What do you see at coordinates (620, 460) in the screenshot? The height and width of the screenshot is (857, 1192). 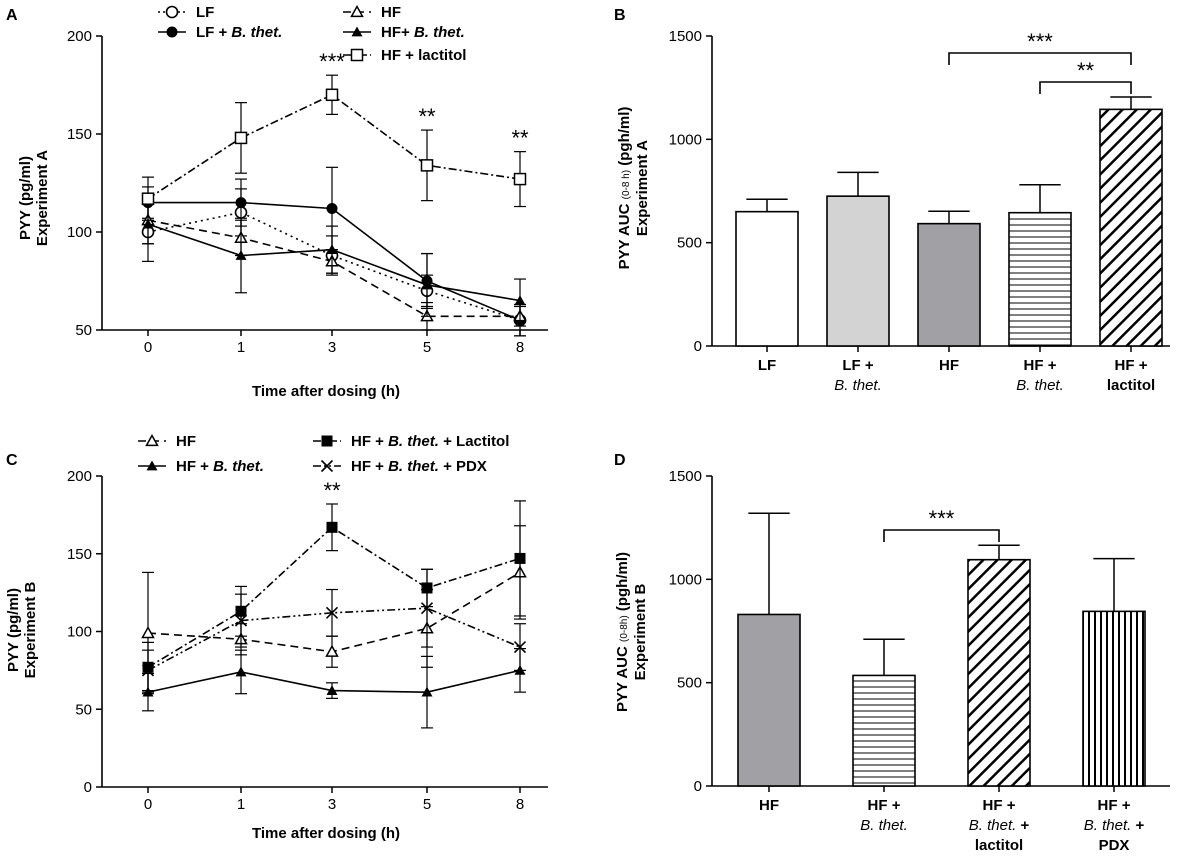 I see `panel-letter: D` at bounding box center [620, 460].